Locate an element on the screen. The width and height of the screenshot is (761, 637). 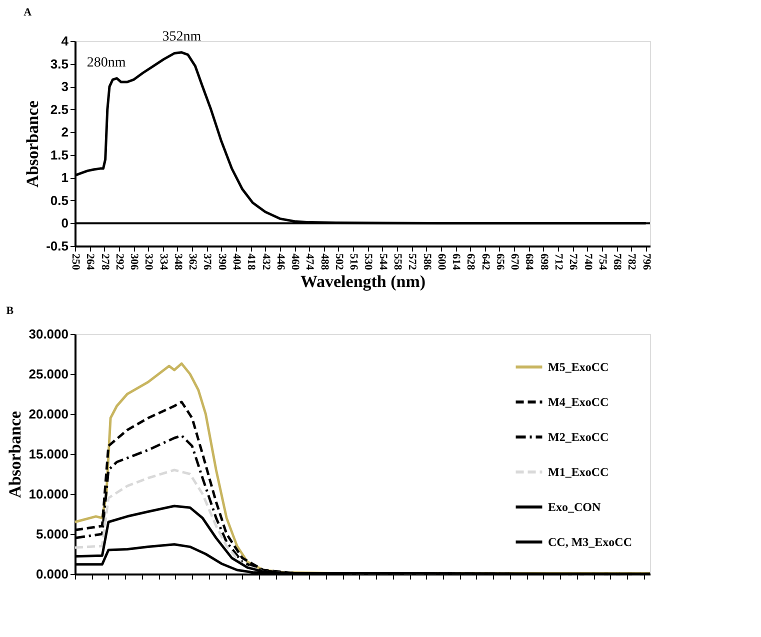
x-tick-label: 628 is located at coordinates (470, 262).